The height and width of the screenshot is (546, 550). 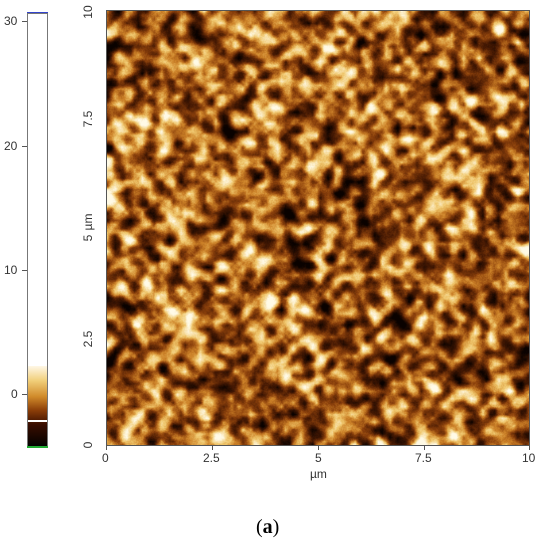 I want to click on y-tick-7-5: 7.5, so click(x=88, y=119).